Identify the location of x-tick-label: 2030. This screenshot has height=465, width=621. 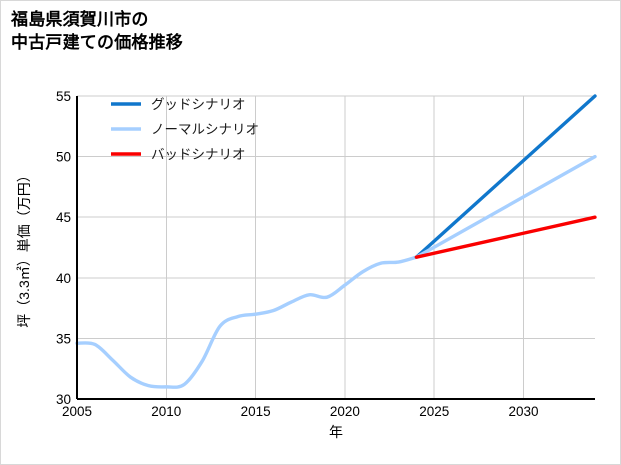
(524, 411).